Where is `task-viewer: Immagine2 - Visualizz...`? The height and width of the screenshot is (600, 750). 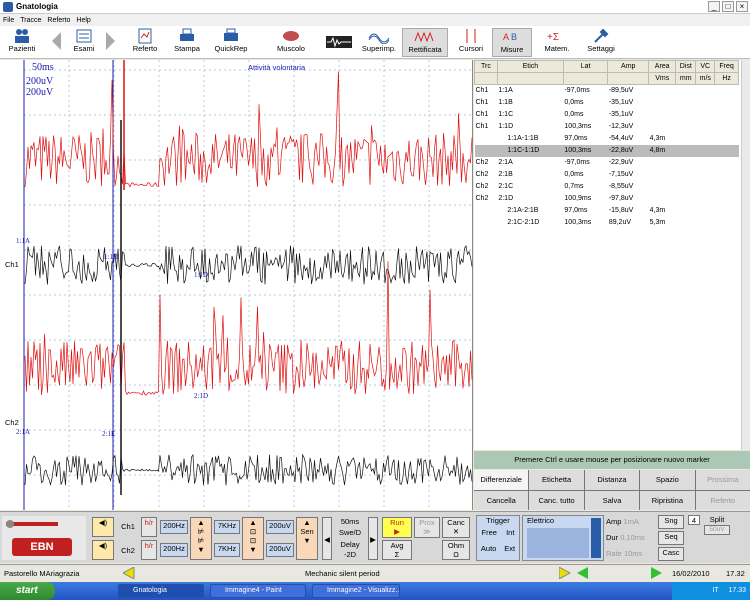
task-viewer: Immagine2 - Visualizz... is located at coordinates (356, 591).